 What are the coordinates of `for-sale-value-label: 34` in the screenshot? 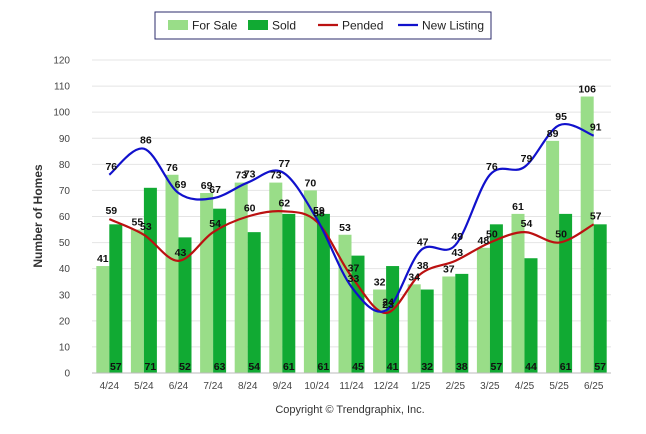 It's located at (414, 277).